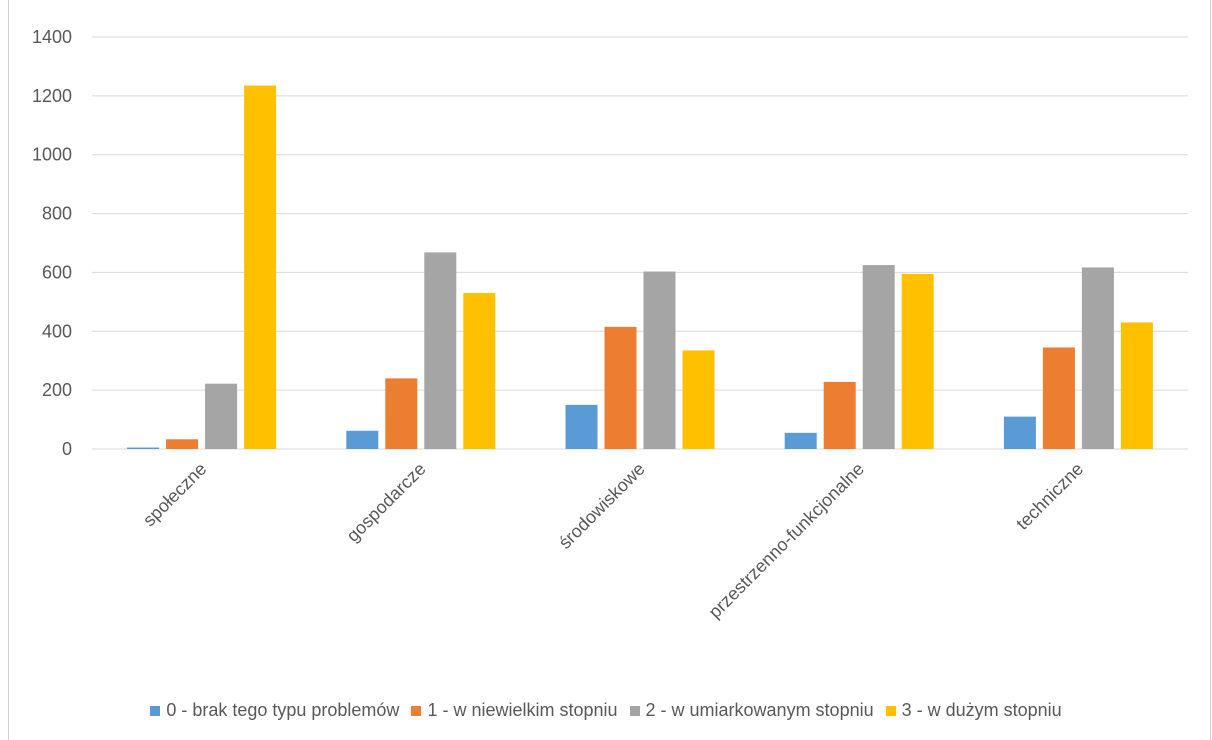  What do you see at coordinates (386, 502) in the screenshot?
I see `x-tick-label: gospodarcze` at bounding box center [386, 502].